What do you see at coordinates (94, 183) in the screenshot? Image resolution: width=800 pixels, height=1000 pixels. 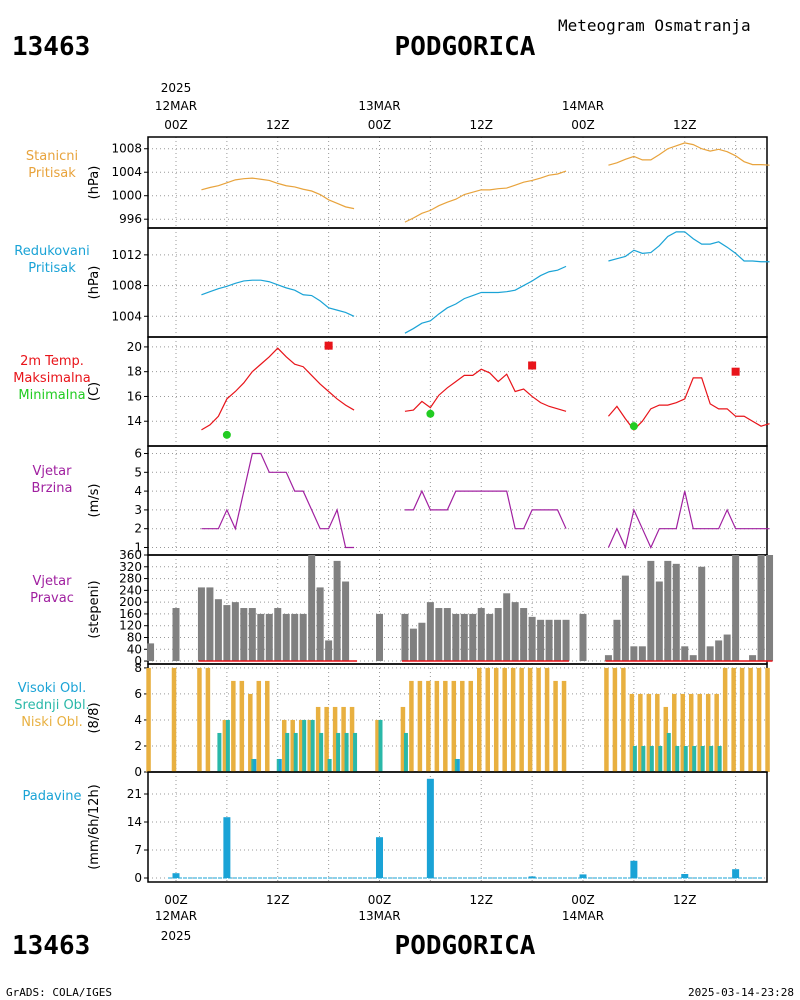 I see `y-axis-label: (hPa)` at bounding box center [94, 183].